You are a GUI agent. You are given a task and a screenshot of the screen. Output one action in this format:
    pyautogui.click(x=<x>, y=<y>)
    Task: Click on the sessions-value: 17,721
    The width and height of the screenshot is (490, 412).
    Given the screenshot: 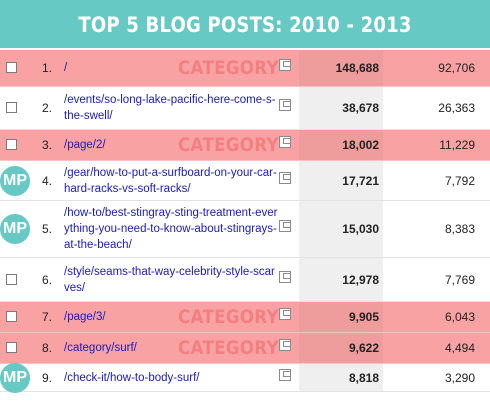 What is the action you would take?
    pyautogui.click(x=360, y=180)
    